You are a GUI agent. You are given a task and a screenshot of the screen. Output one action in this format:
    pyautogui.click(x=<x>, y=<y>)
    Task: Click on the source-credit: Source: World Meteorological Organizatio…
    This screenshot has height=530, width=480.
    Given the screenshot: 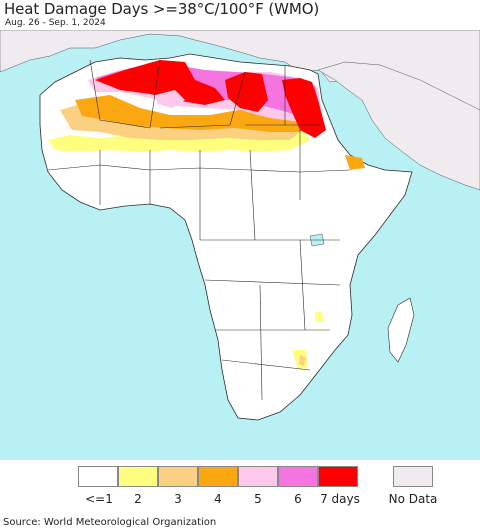 What is the action you would take?
    pyautogui.click(x=110, y=522)
    